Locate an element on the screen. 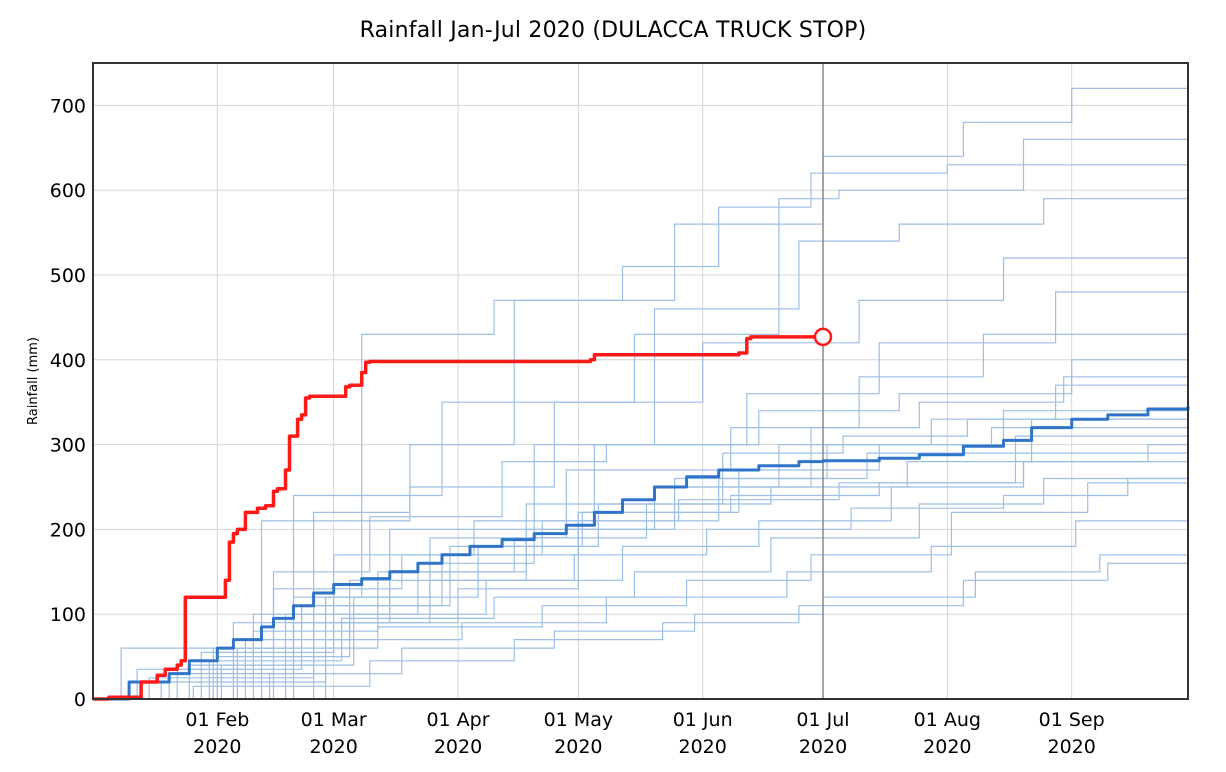  y-tick-label: 500 is located at coordinates (68, 276).